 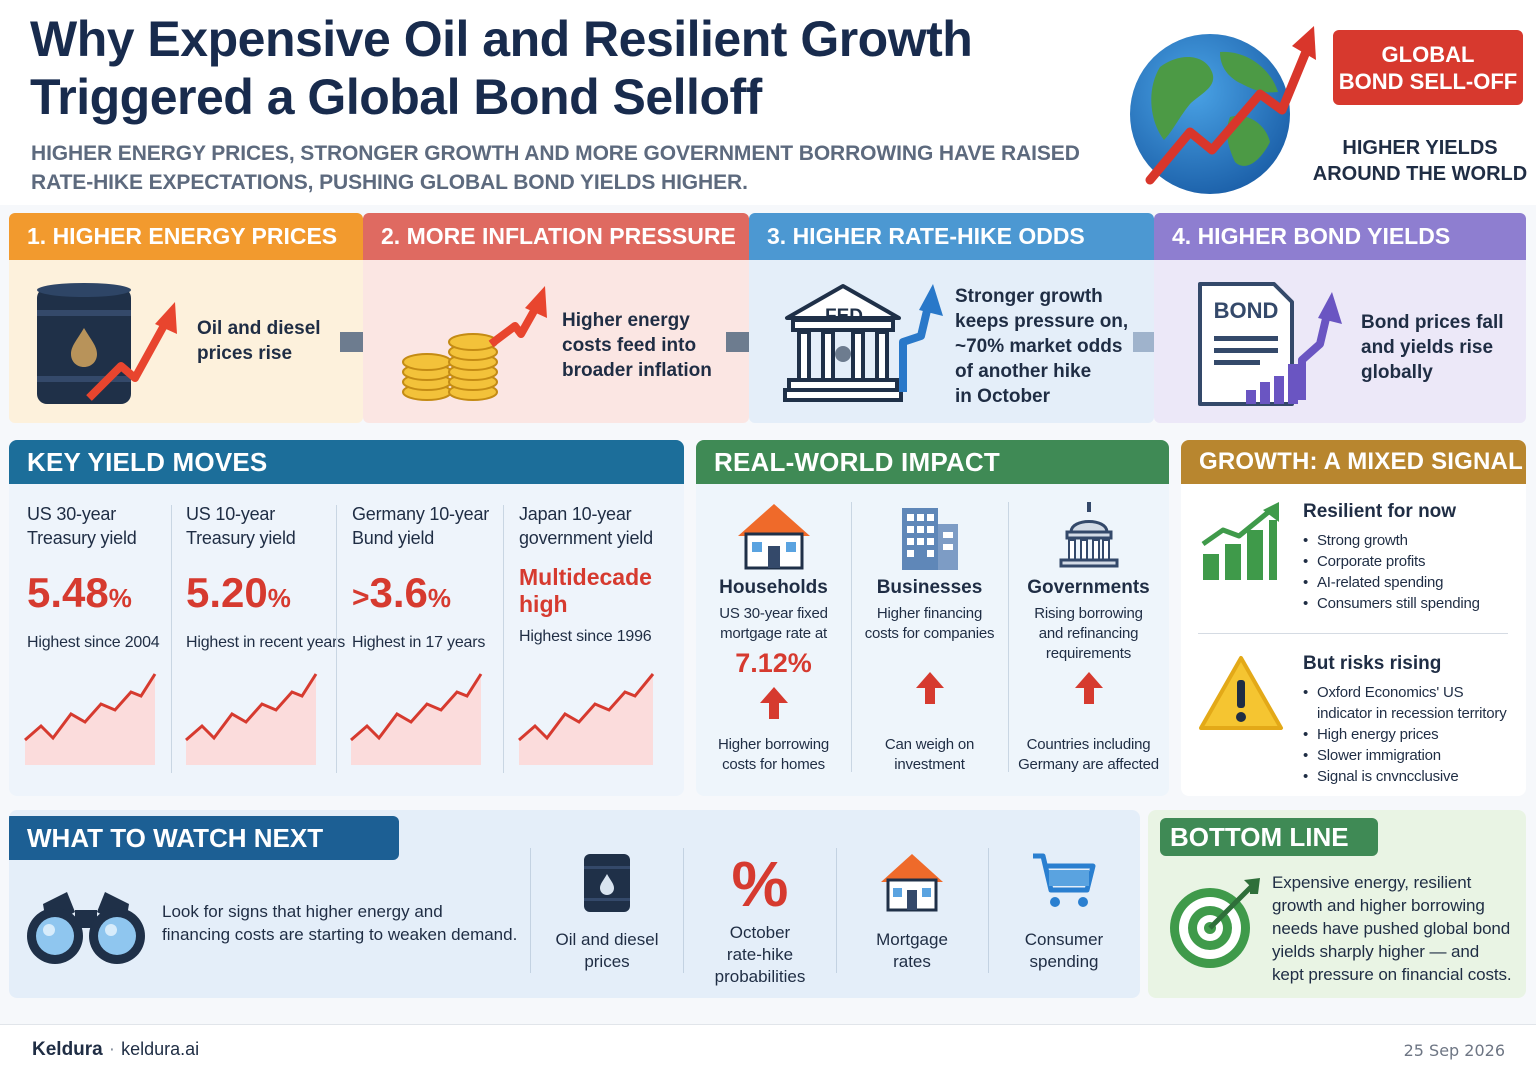 I want to click on oil-barrel-icon, so click(x=607, y=883).